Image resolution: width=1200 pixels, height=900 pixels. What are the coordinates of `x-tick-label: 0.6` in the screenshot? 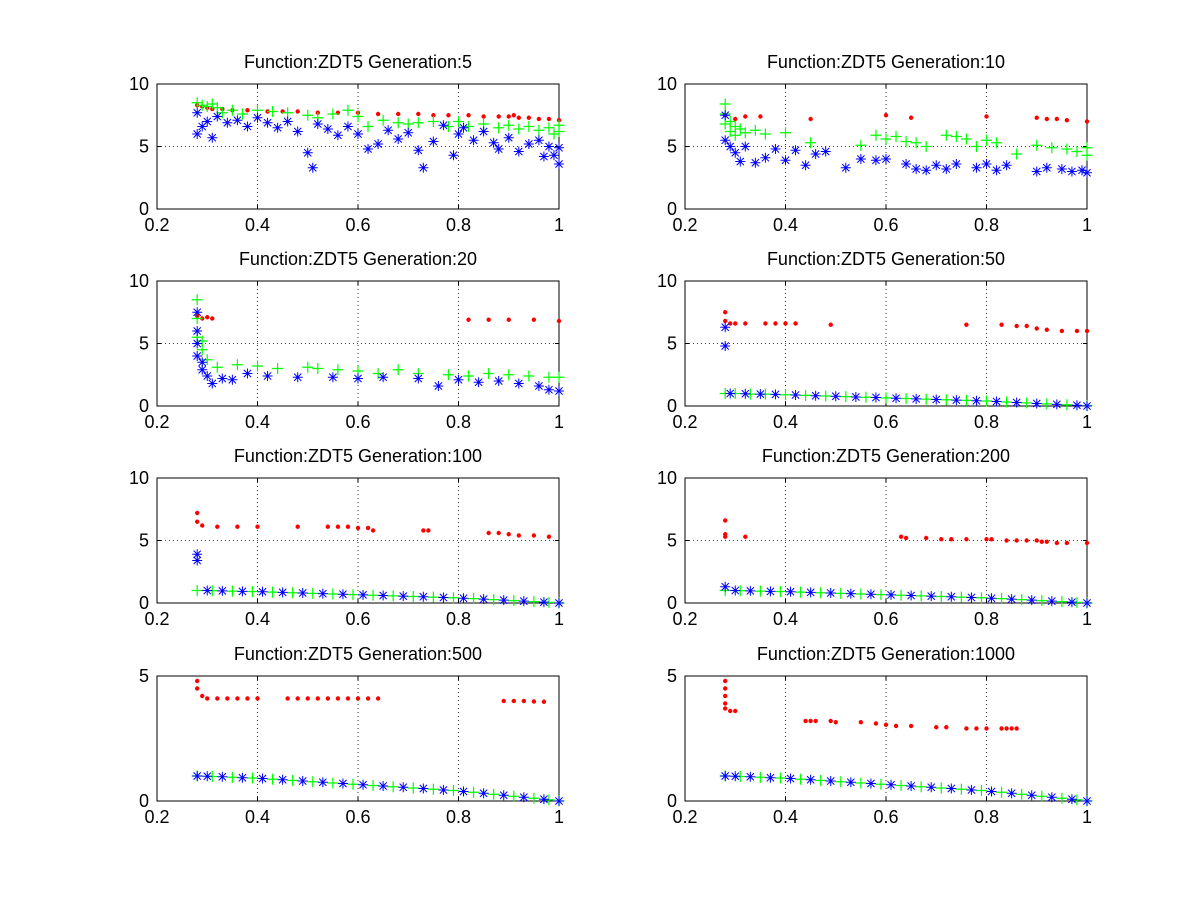 It's located at (885, 817).